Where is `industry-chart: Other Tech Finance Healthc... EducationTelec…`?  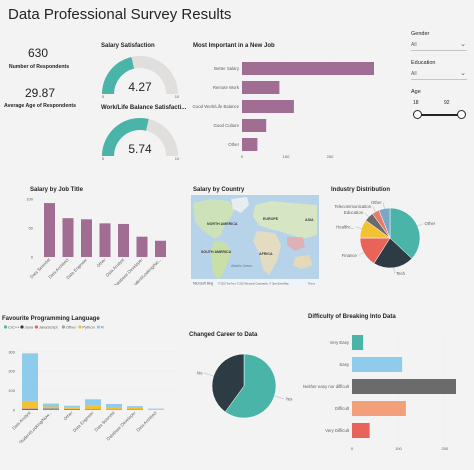
industry-chart: Other Tech Finance Healthc... EducationTelec… is located at coordinates (391, 241).